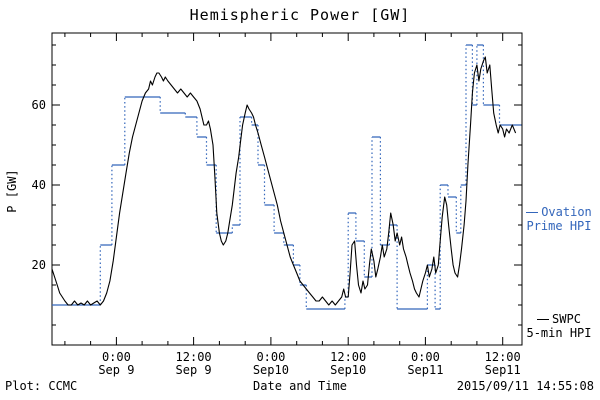  I want to click on legend-ovation-row: Ovation, so click(559, 212).